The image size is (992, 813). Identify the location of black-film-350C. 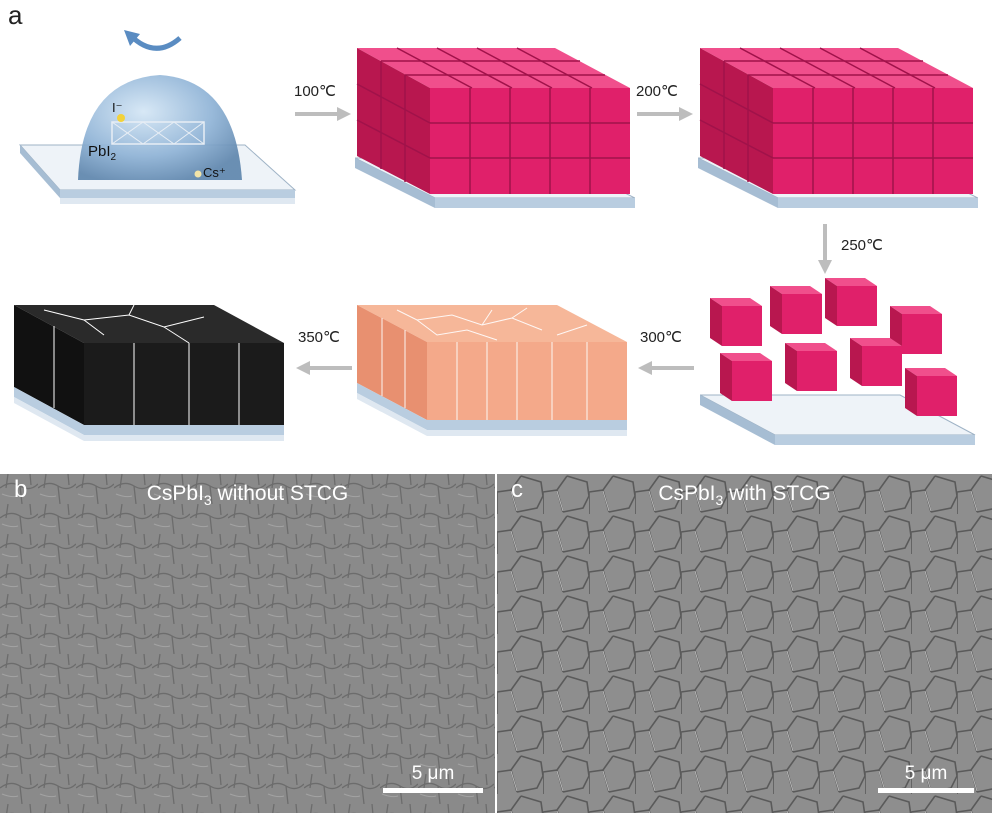
(149, 372).